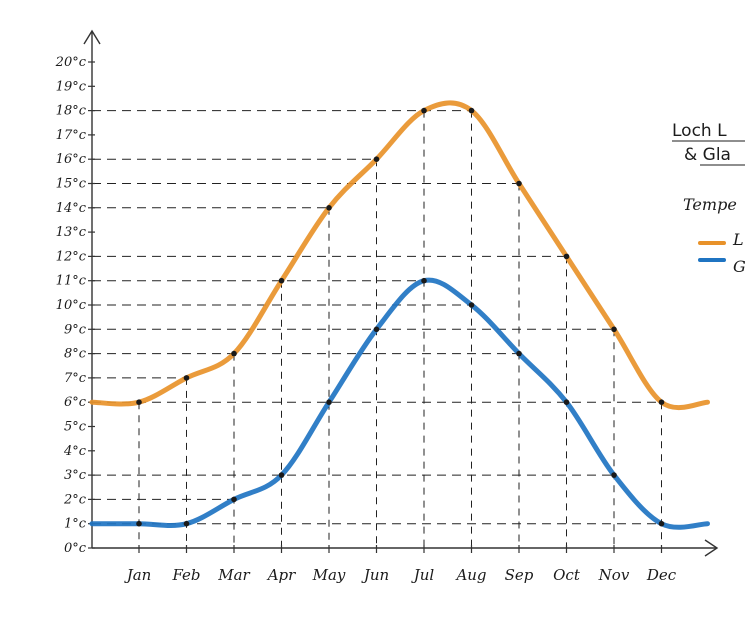 The height and width of the screenshot is (621, 745). What do you see at coordinates (739, 266) in the screenshot?
I see `legend-label-1: G` at bounding box center [739, 266].